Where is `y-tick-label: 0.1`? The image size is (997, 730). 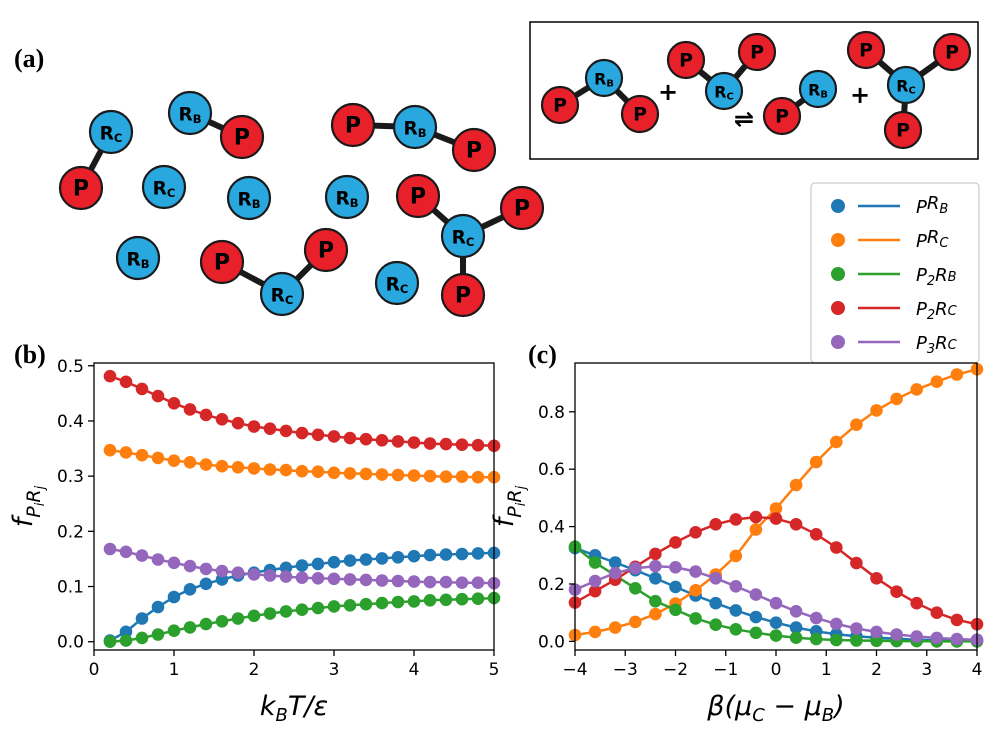
y-tick-label: 0.1 is located at coordinates (70, 588).